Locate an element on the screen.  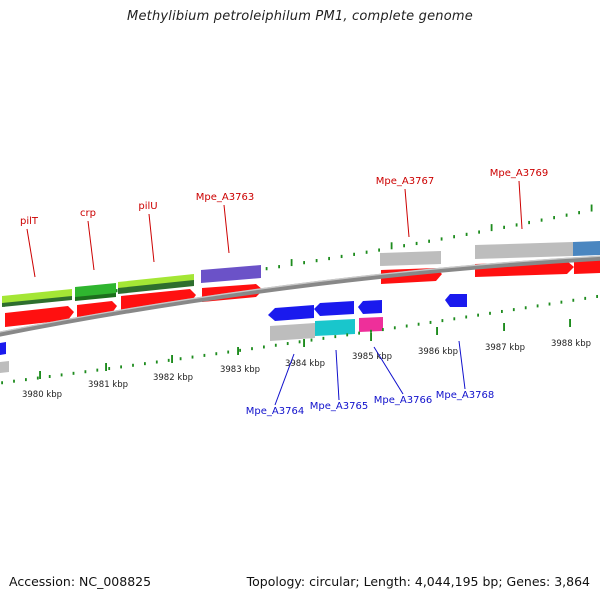
mpe-a3765-gene-feature is located at coordinates (335, 327).